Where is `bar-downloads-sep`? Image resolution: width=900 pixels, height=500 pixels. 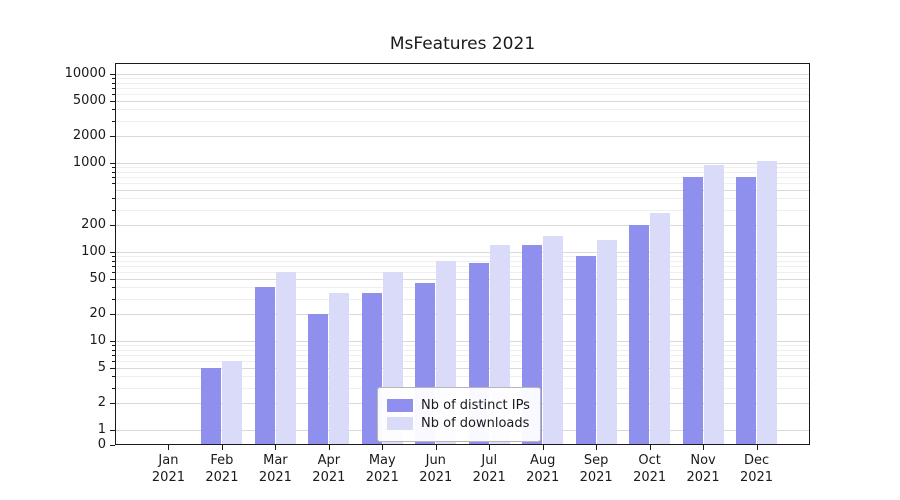
bar-downloads-sep is located at coordinates (606, 342).